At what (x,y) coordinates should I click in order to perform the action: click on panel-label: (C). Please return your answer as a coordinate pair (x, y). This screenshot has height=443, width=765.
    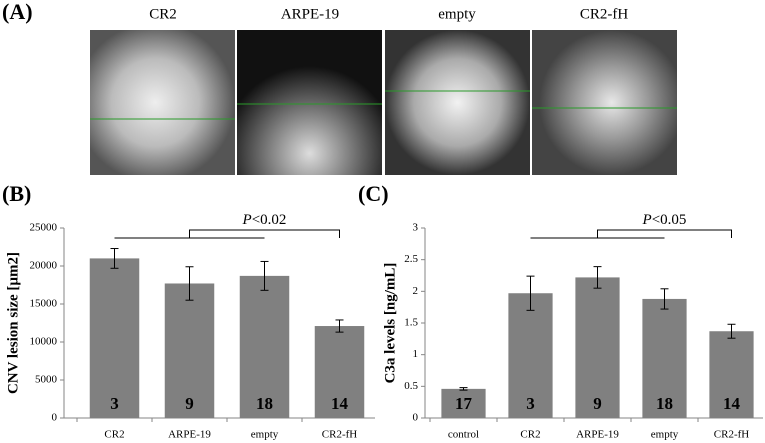
    Looking at the image, I should click on (373, 193).